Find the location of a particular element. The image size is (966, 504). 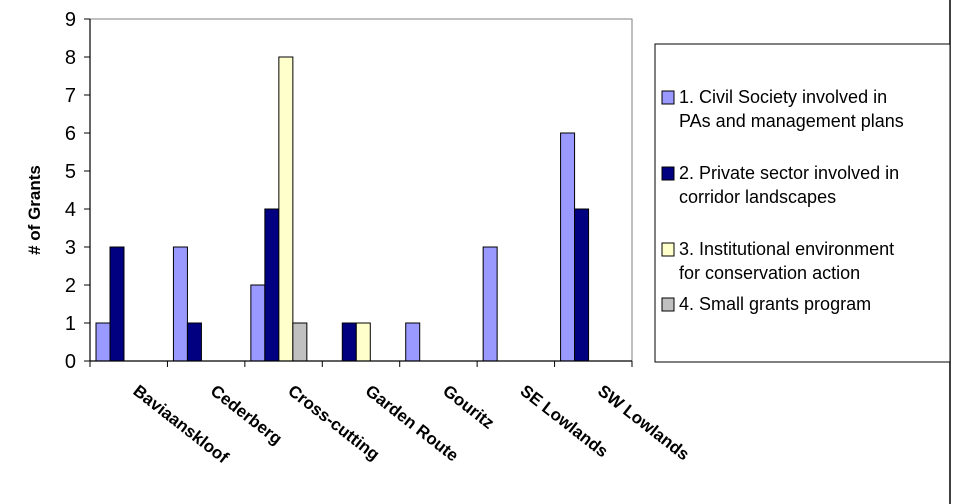

y-axis-label: # of Grants is located at coordinates (34, 210).